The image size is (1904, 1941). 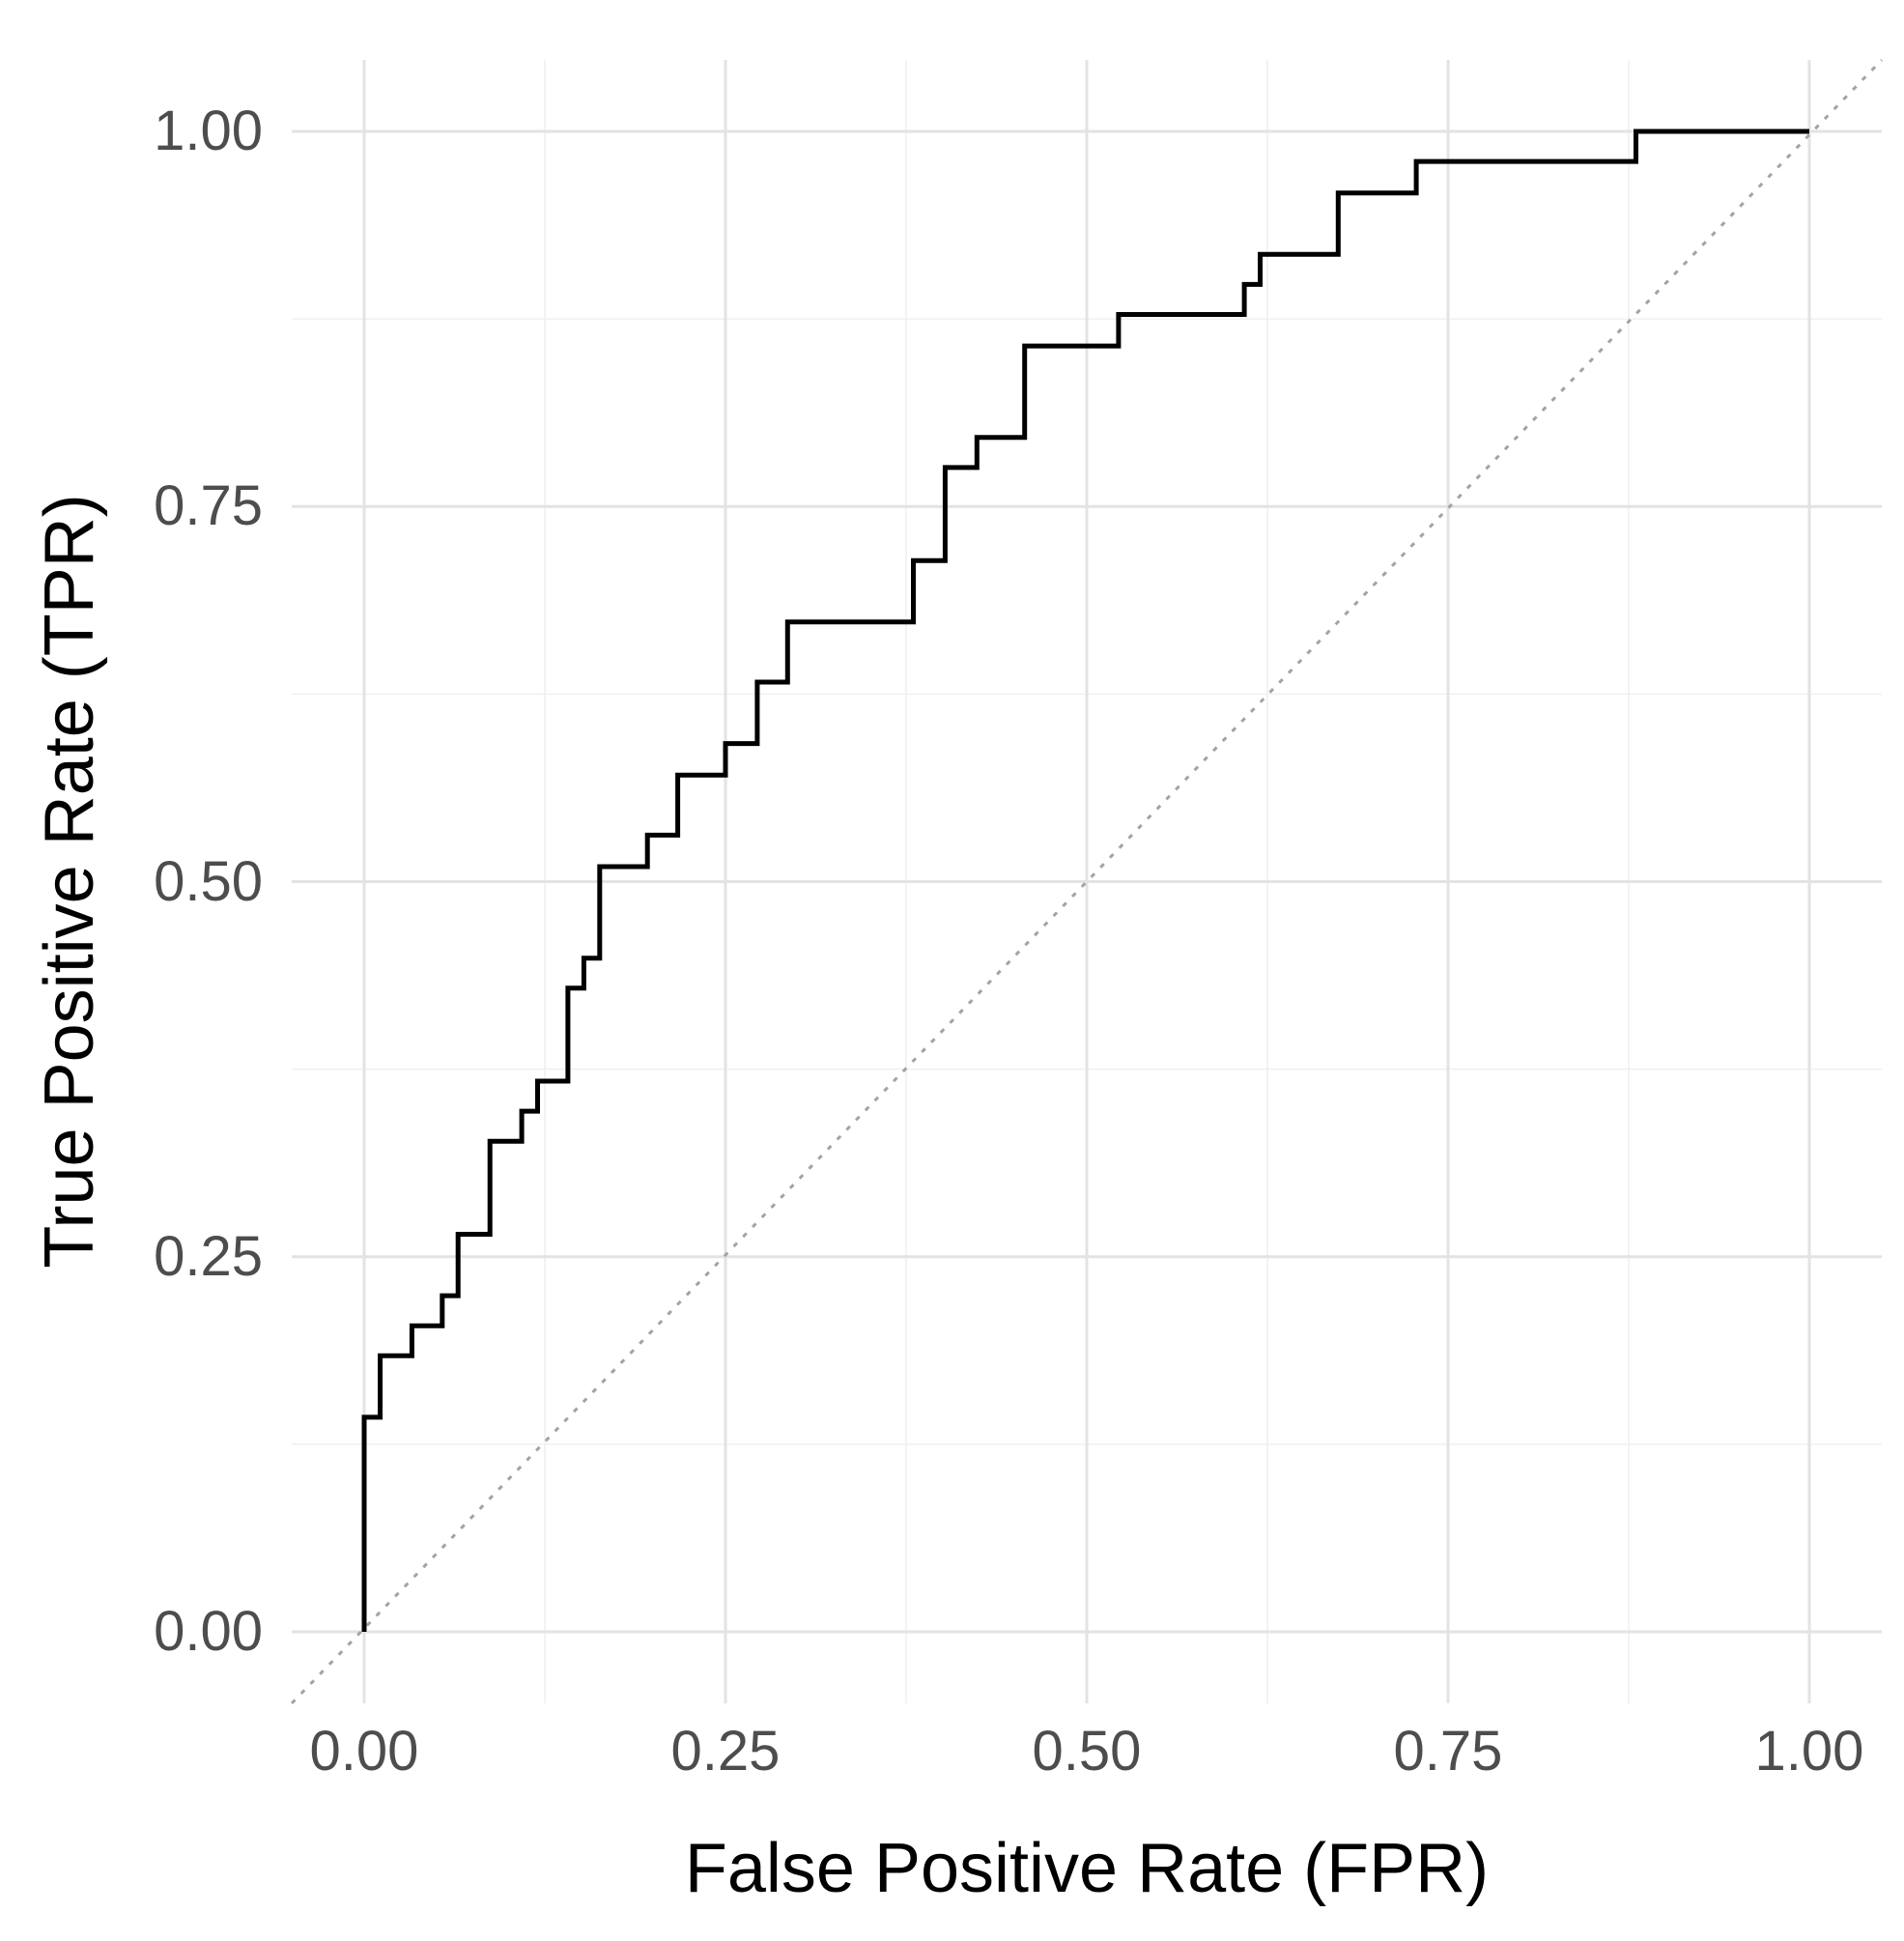 I want to click on x-tick-label: 0.25, so click(x=726, y=1751).